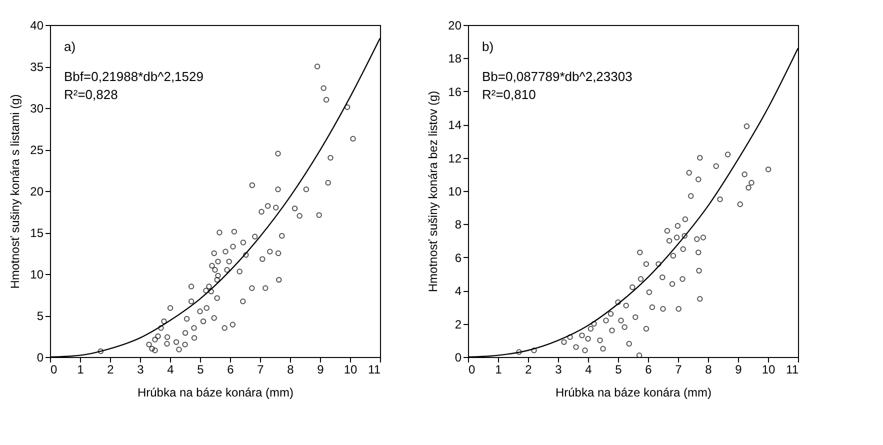 Image resolution: width=883 pixels, height=445 pixels. Describe the element at coordinates (433, 191) in the screenshot. I see `y-axis-title: Hmotnosť sušiny konára bez listov (g)` at that location.